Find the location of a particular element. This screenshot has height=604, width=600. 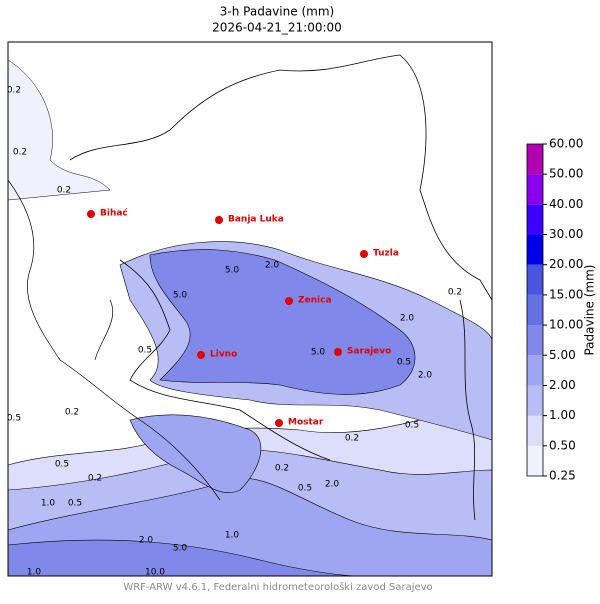

colorbar-tick-label: 30.00 is located at coordinates (566, 234).